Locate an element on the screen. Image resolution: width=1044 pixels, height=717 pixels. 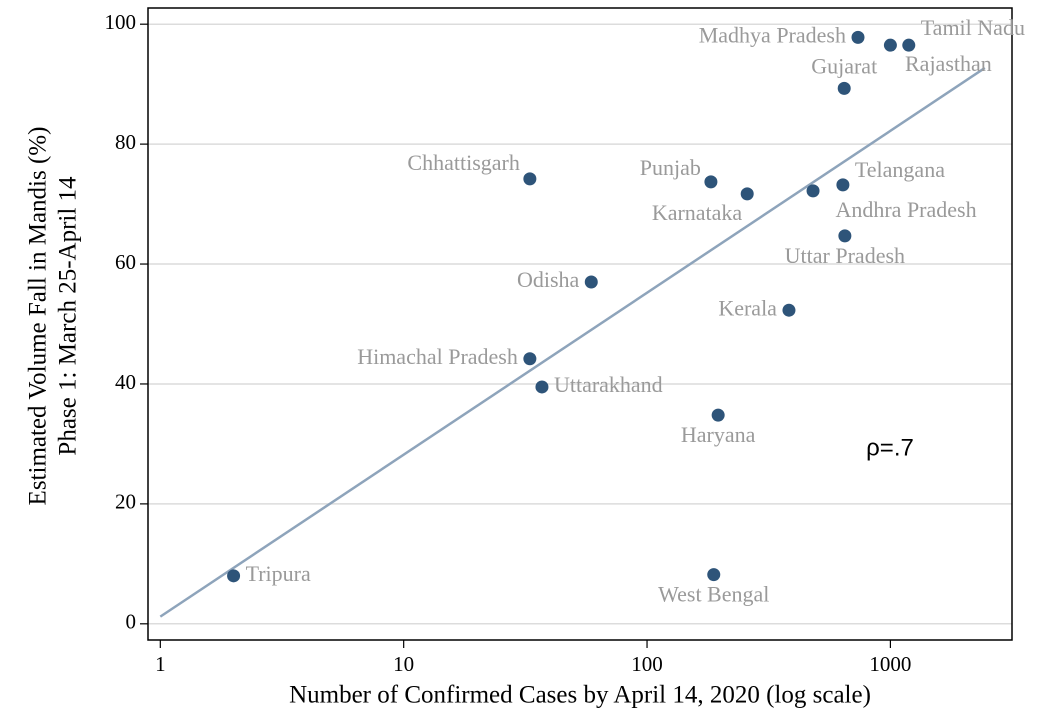
point-label: Rajasthan is located at coordinates (948, 63).